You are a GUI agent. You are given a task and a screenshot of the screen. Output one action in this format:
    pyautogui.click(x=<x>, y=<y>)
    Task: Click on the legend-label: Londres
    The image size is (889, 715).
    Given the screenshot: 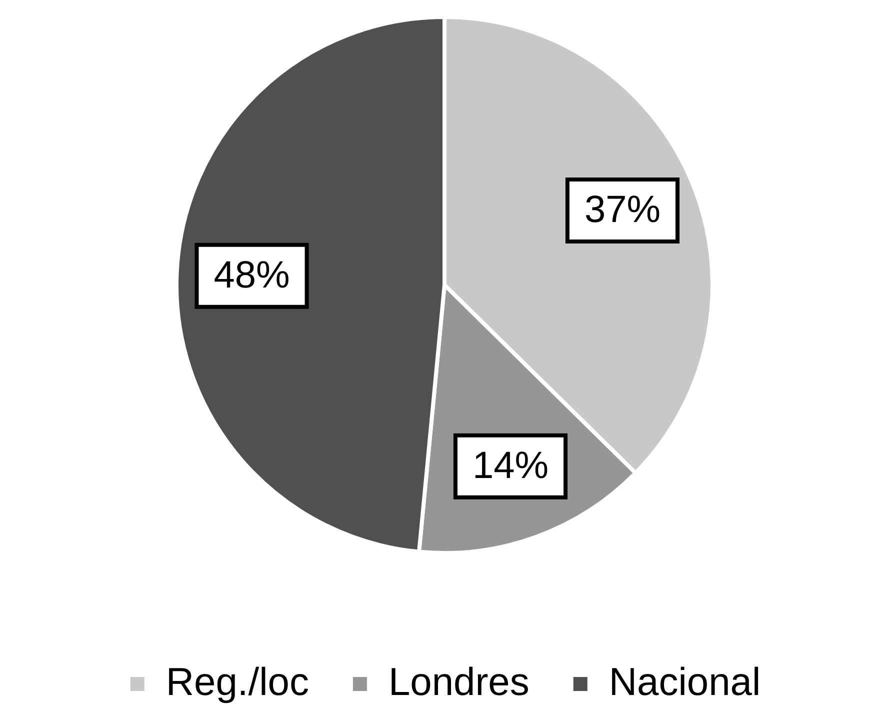 What is the action you would take?
    pyautogui.click(x=459, y=682)
    